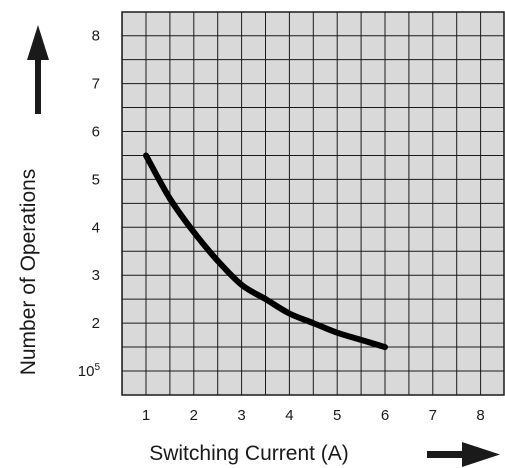 This screenshot has height=468, width=505. I want to click on x-tick-label: 4, so click(289, 415).